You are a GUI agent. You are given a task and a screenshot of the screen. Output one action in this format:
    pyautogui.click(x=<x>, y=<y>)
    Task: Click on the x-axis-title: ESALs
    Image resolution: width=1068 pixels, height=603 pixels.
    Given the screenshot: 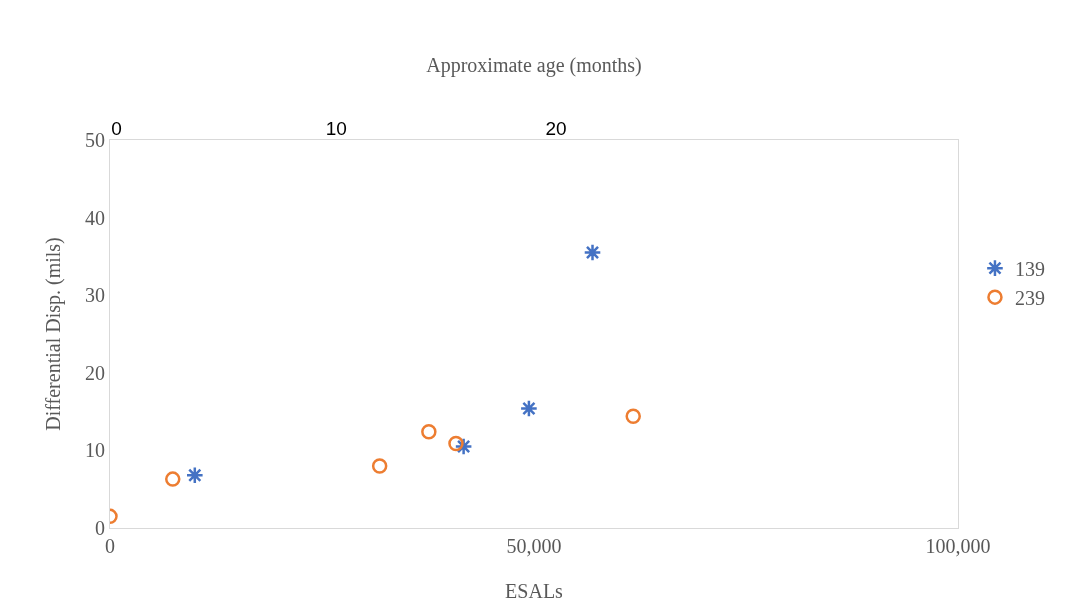 What is the action you would take?
    pyautogui.click(x=534, y=591)
    